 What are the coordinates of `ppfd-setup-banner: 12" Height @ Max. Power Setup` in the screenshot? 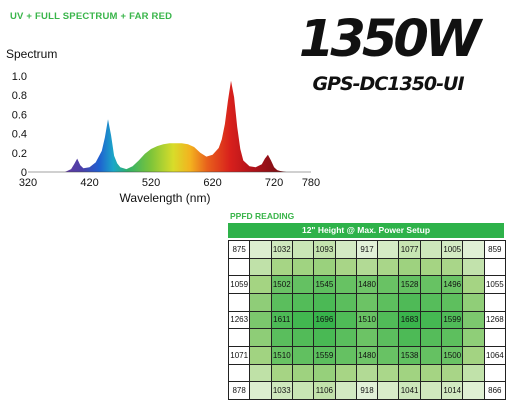 It's located at (366, 230).